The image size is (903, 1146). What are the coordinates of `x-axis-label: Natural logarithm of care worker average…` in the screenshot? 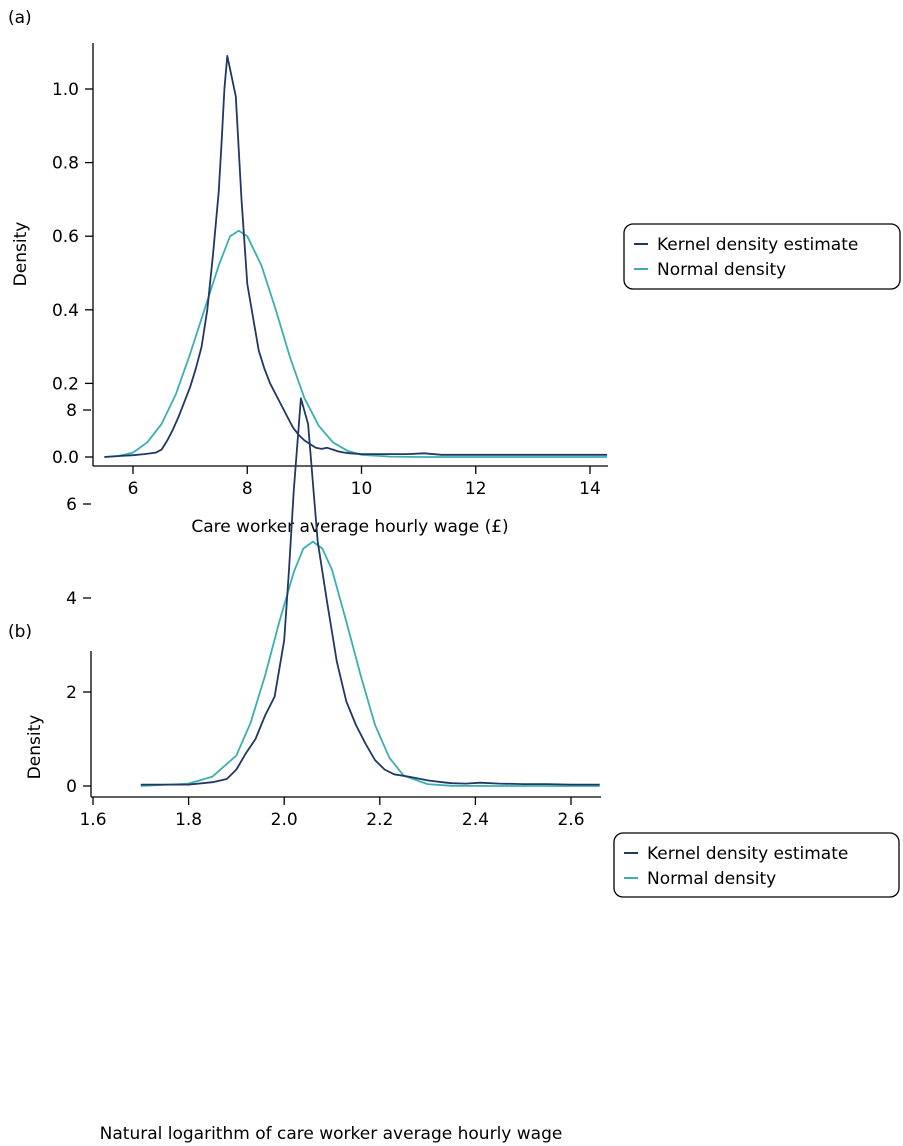 It's located at (331, 1134).